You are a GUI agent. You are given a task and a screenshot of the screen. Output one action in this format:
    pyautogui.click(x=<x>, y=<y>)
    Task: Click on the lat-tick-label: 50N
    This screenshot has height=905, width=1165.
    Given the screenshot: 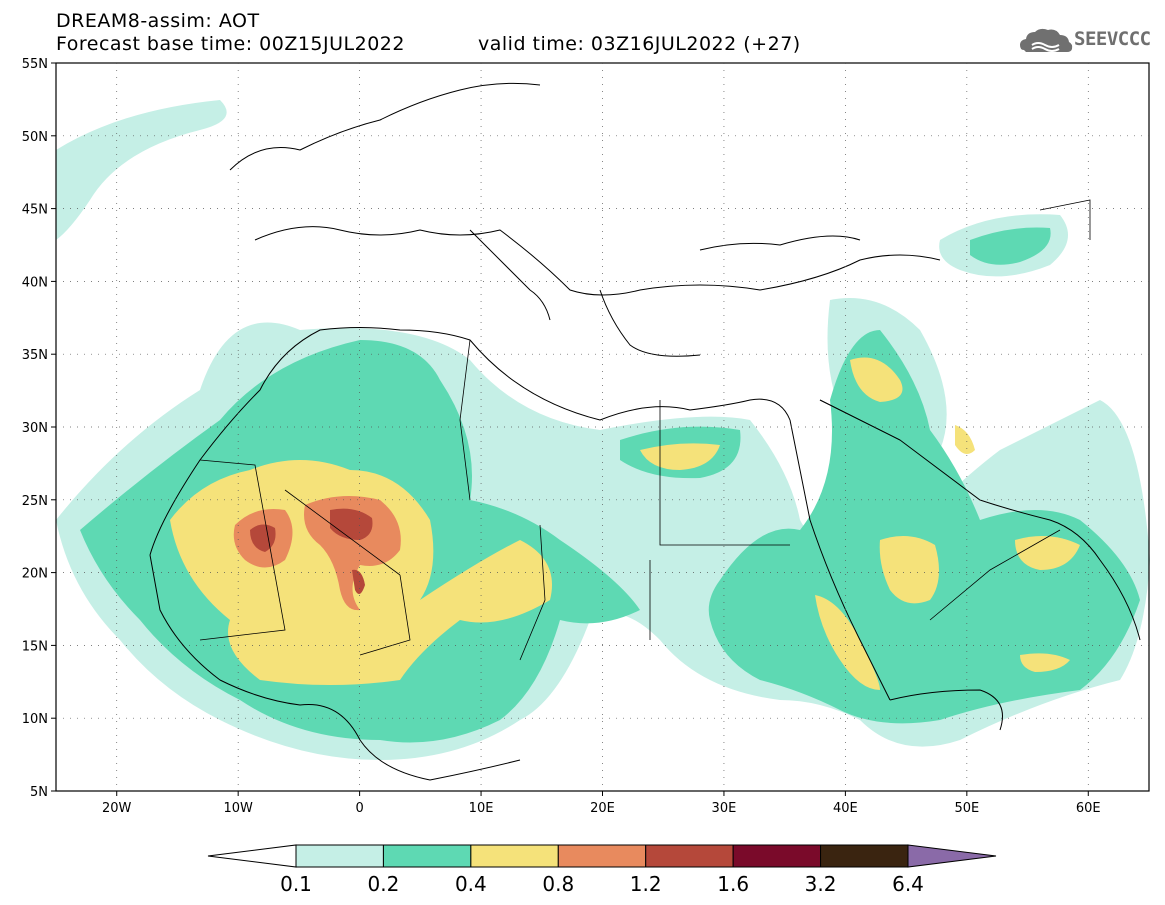 What is the action you would take?
    pyautogui.click(x=35, y=137)
    